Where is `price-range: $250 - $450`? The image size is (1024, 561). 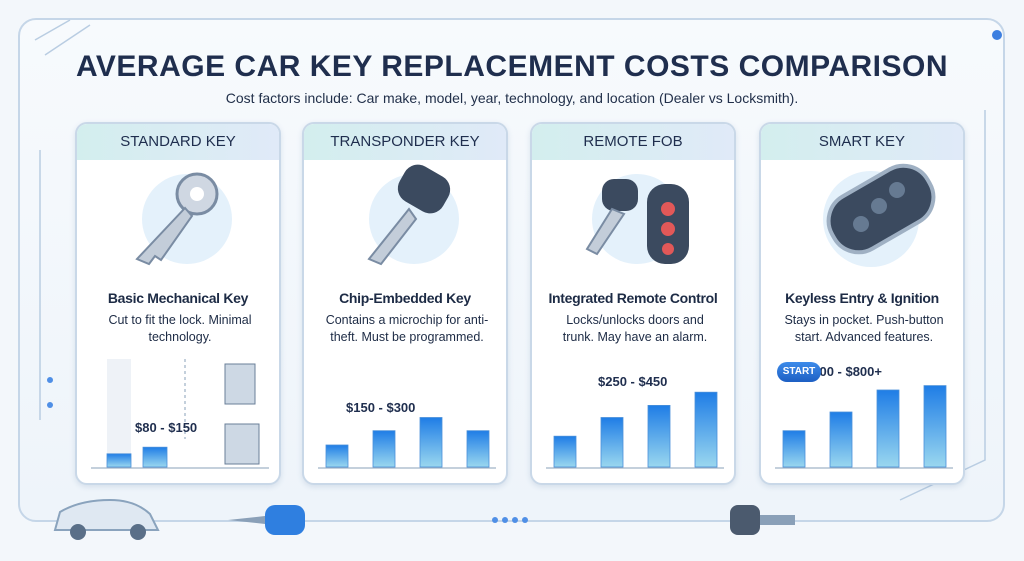
price-range: $250 - $450 is located at coordinates (633, 381).